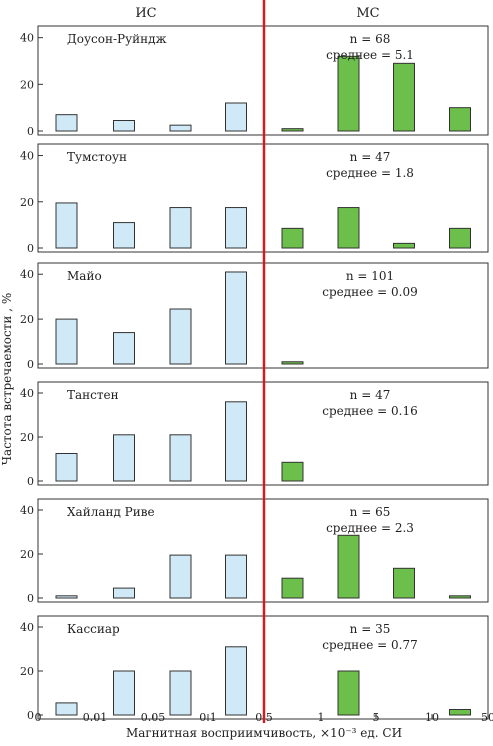  Describe the element at coordinates (367, 13) in the screenshot. I see `ms-group-header: МС` at that location.